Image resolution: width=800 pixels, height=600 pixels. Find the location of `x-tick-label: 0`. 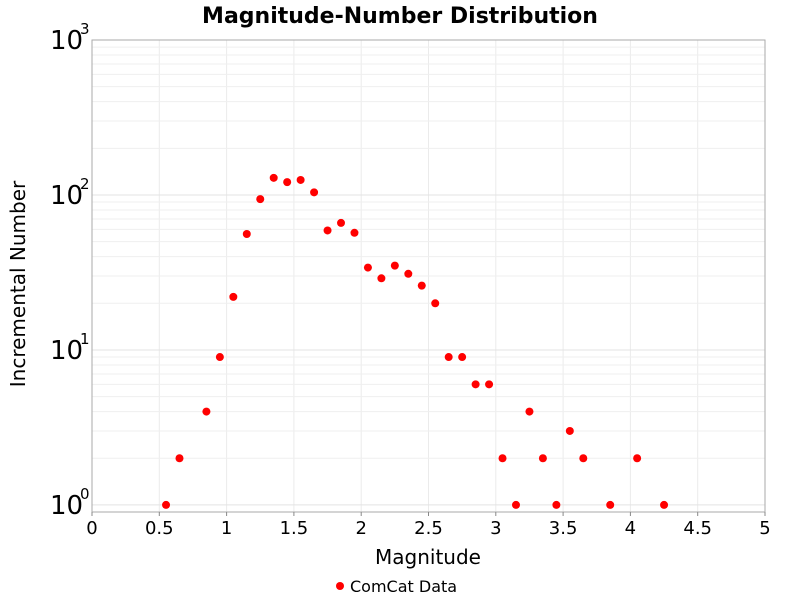

x-tick-label: 0 is located at coordinates (91, 528).